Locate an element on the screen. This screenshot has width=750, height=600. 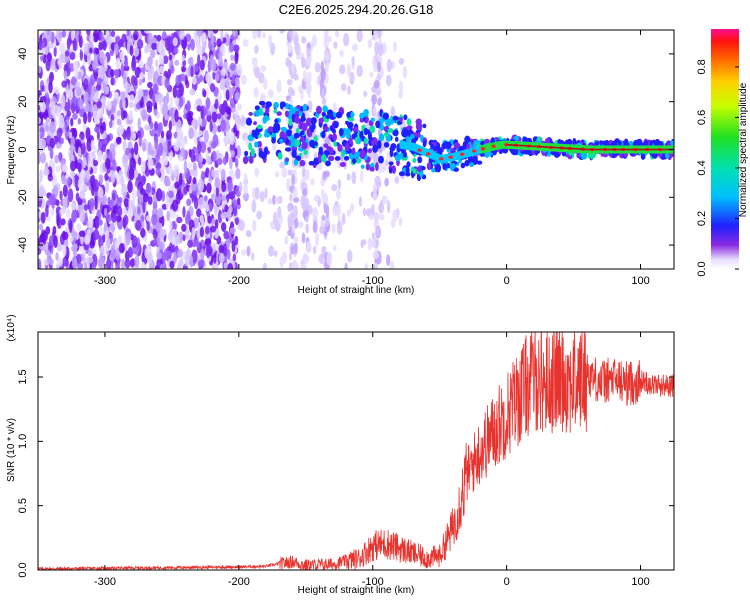
colorbar-gradient is located at coordinates (725, 149).